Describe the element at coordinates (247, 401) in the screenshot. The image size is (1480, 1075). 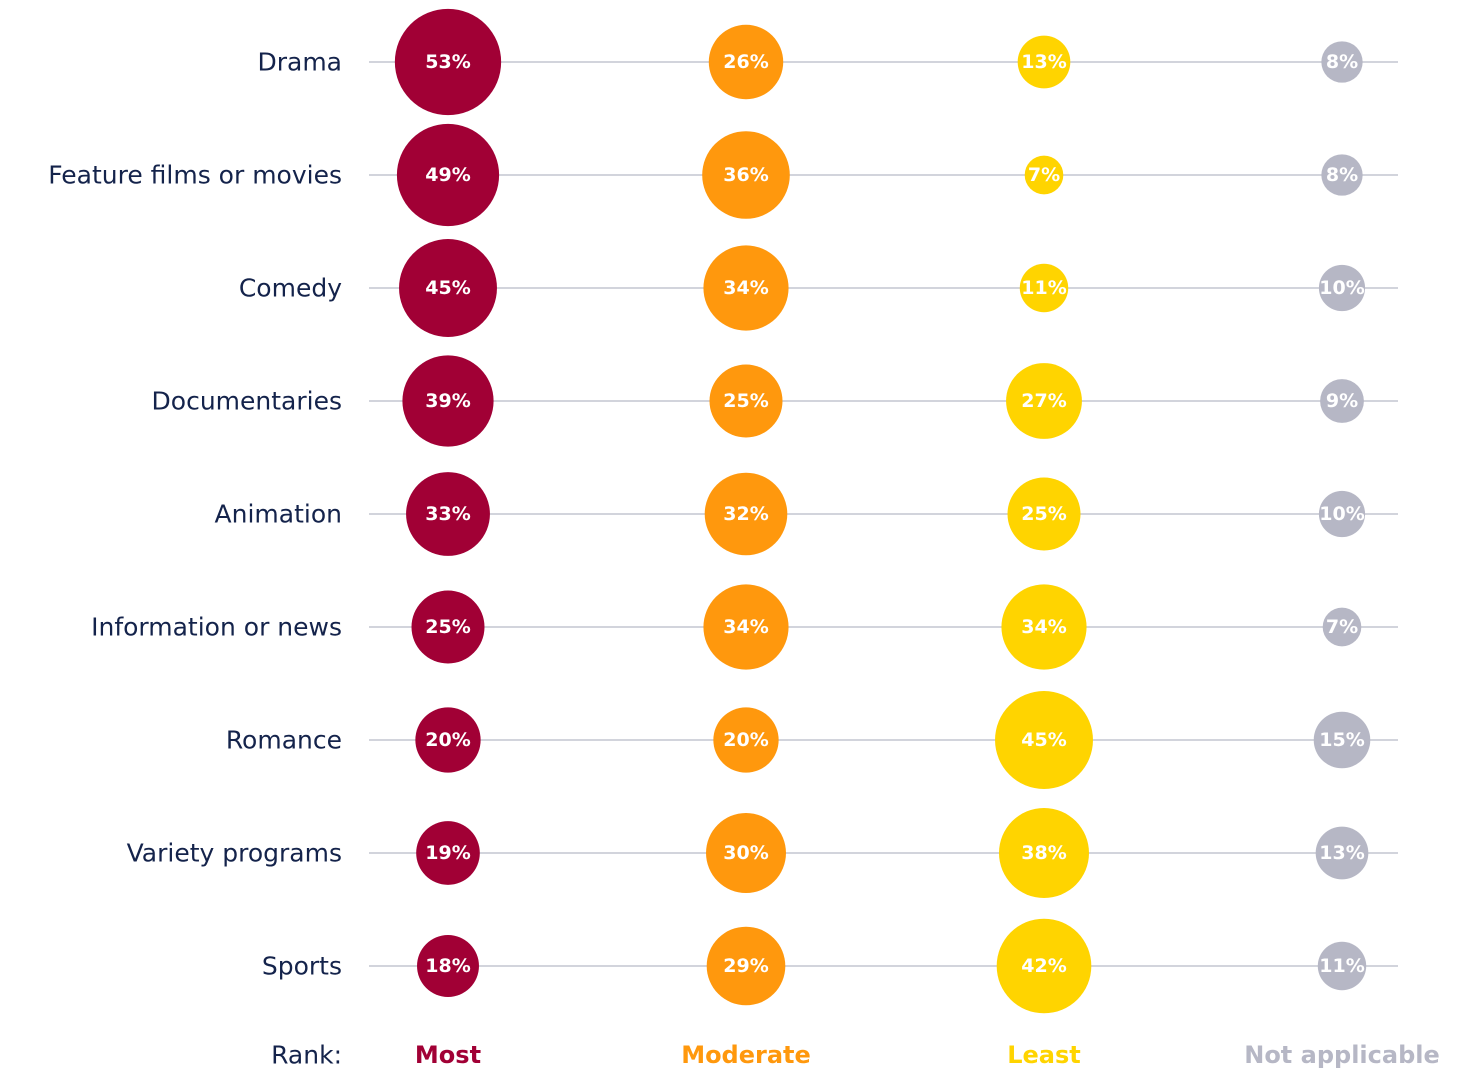
I see `category-label: Documentaries` at that location.